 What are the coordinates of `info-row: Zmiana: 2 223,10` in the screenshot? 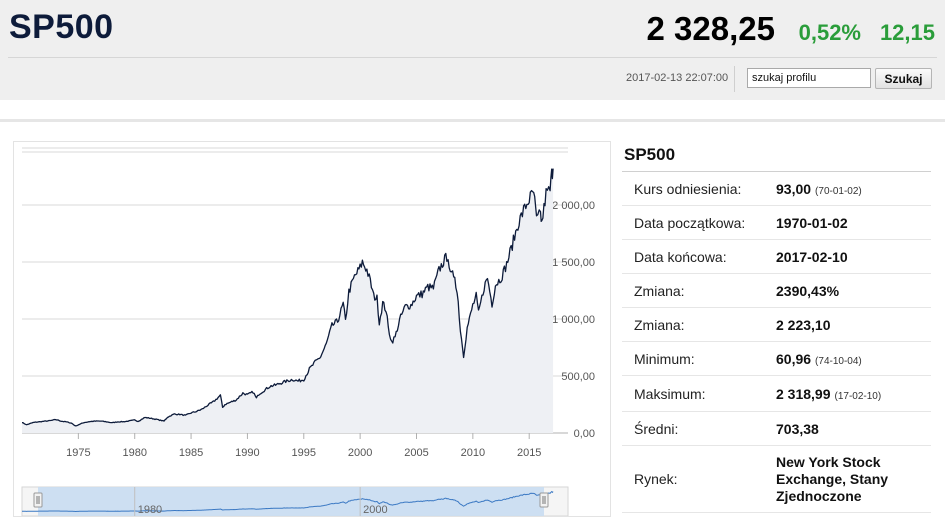 It's located at (776, 325).